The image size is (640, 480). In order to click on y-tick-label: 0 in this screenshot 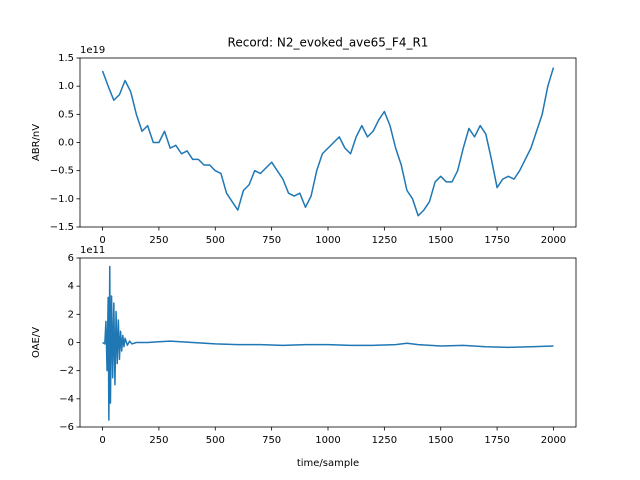, I will do `click(71, 343)`.